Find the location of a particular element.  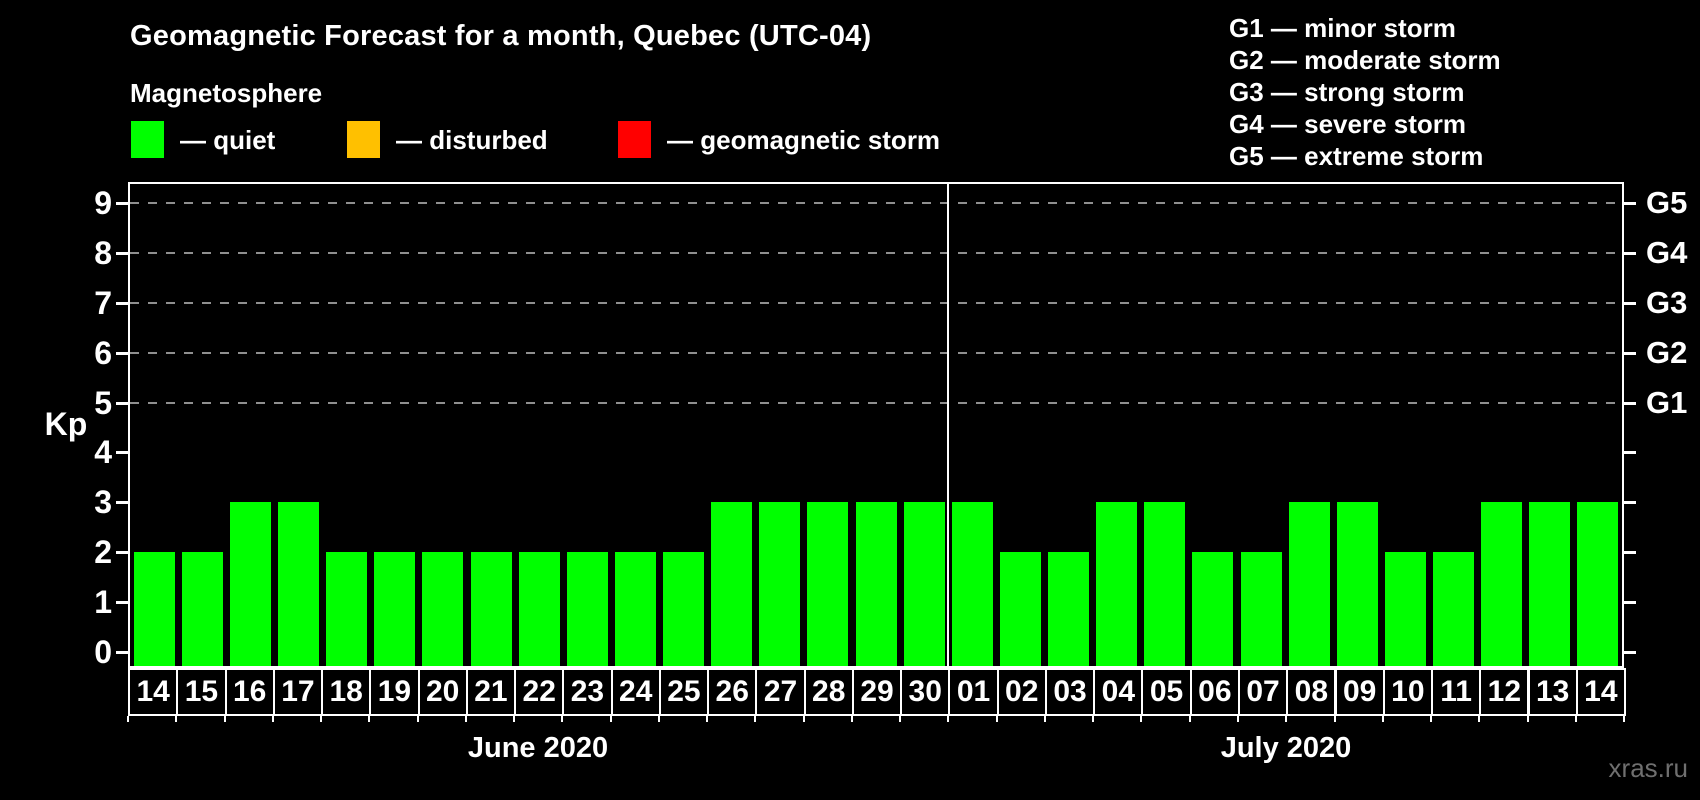

day-cell: 27 is located at coordinates (780, 692).